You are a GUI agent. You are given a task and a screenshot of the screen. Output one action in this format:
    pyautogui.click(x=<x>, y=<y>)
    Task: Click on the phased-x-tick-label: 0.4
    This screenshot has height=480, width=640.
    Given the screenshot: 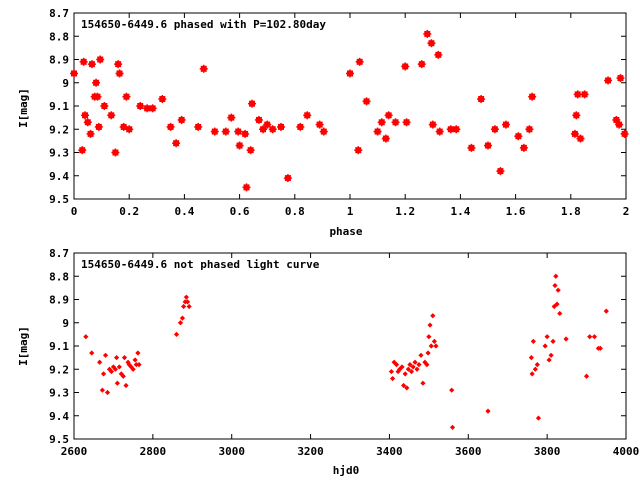 What is the action you would take?
    pyautogui.click(x=184, y=211)
    